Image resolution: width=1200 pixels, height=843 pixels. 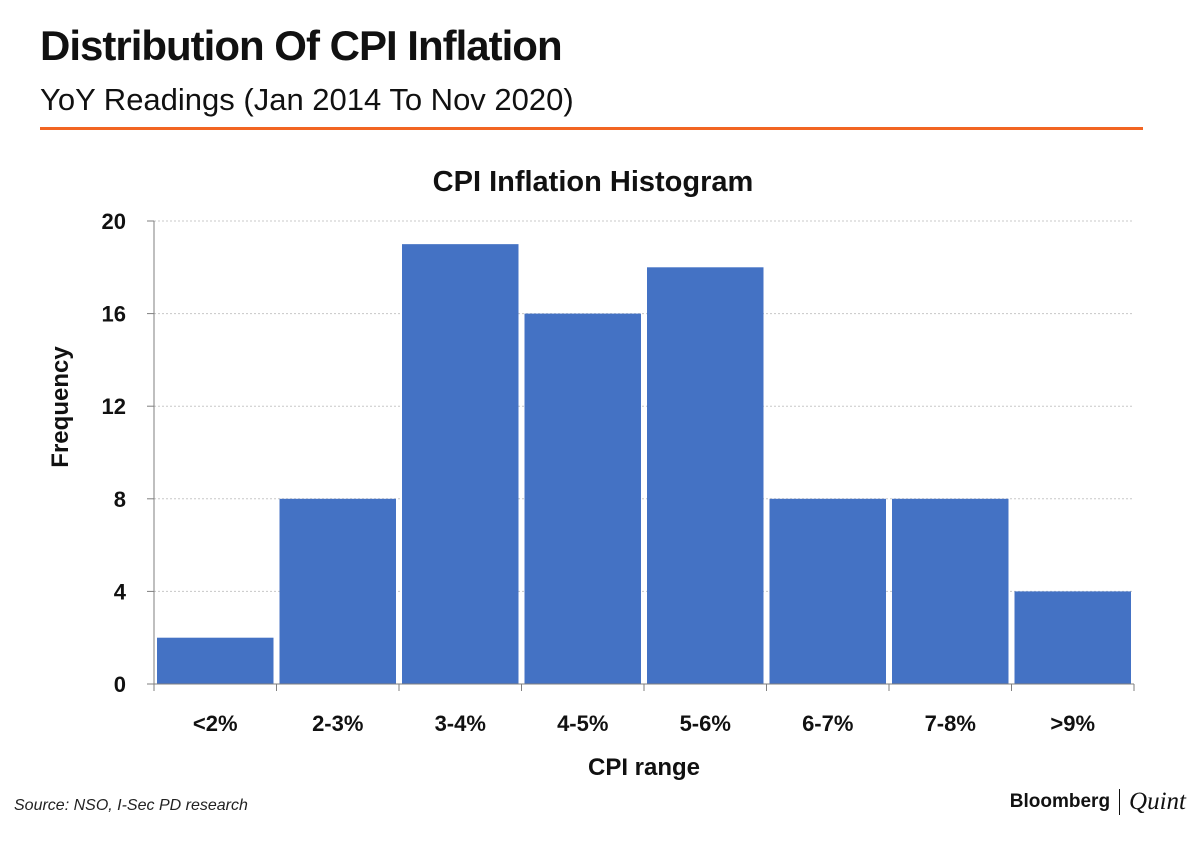 I want to click on logo-divider, so click(x=1119, y=802).